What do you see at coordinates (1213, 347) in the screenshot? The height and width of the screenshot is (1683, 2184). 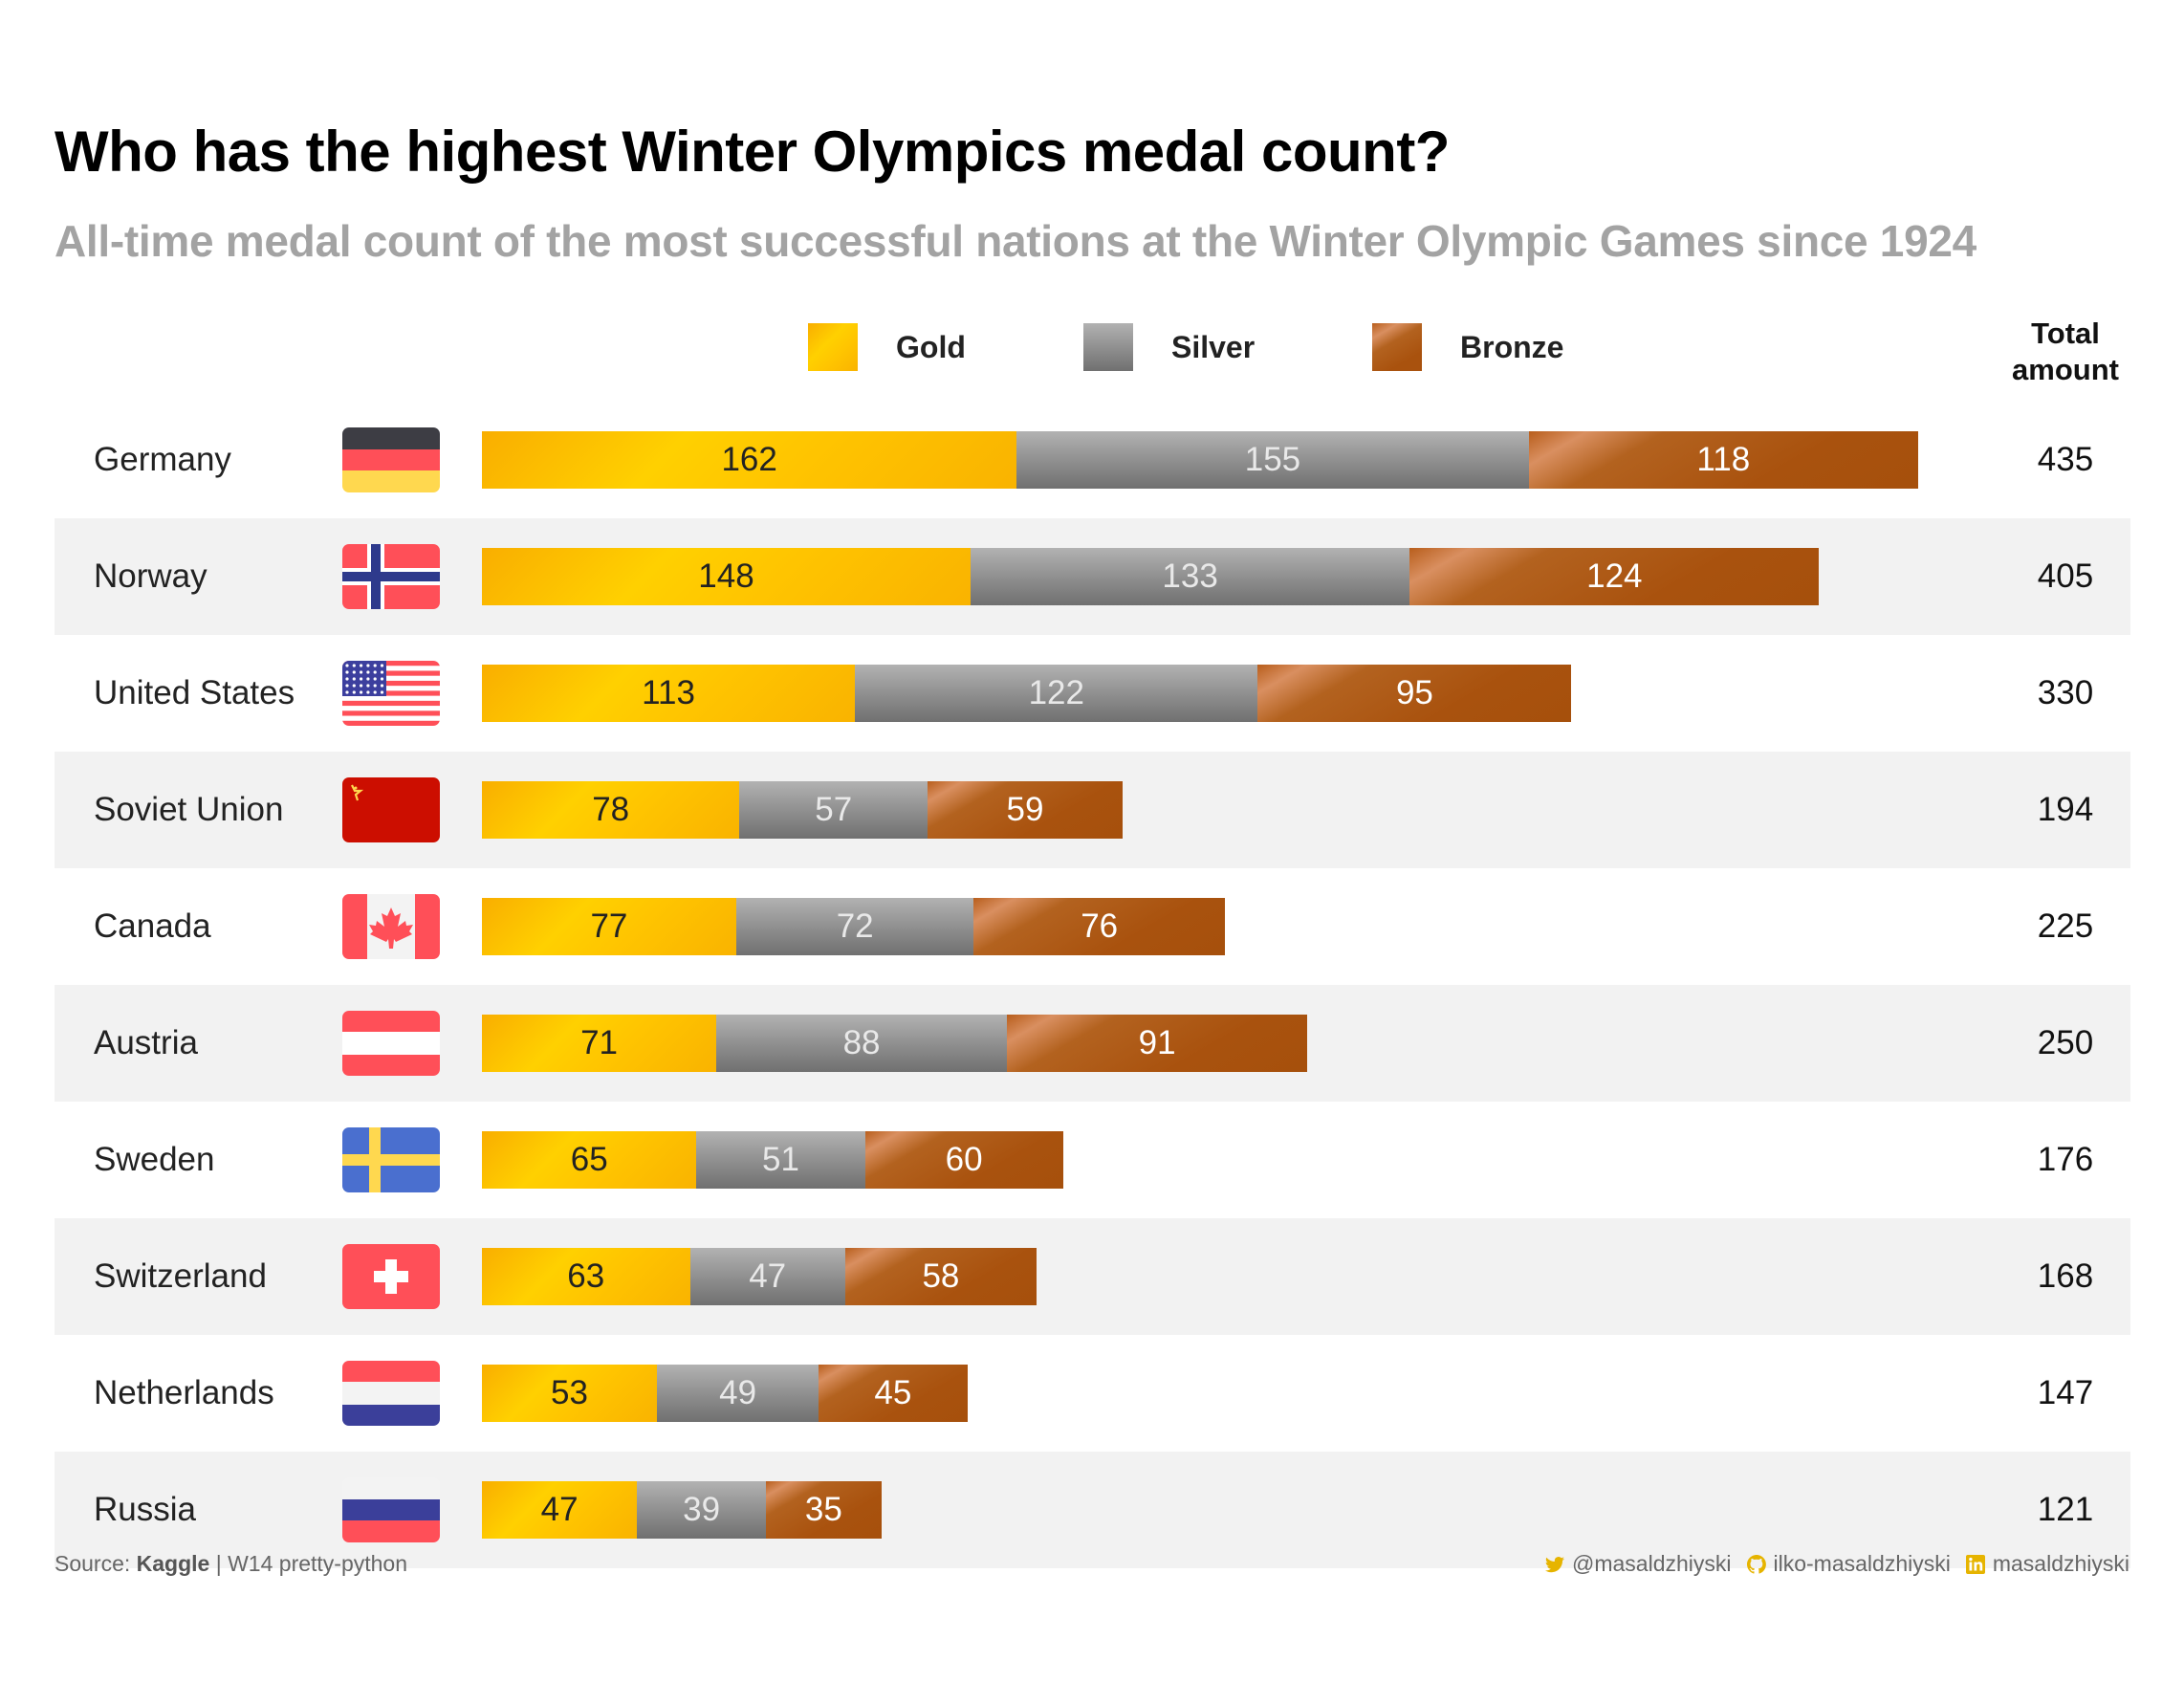 I see `legend-label-silver: Silver` at bounding box center [1213, 347].